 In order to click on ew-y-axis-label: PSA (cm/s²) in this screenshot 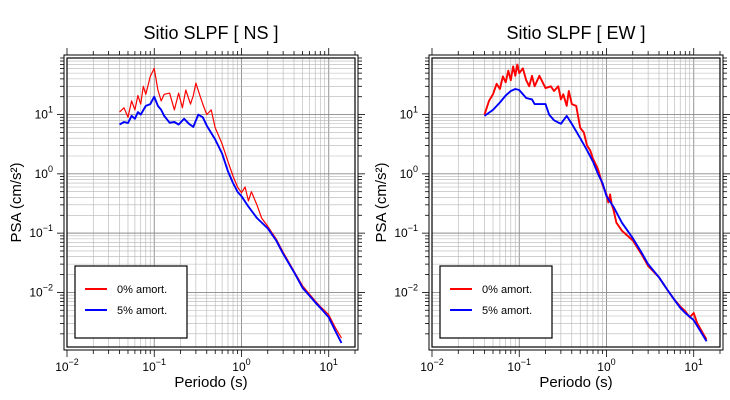, I will do `click(381, 202)`.